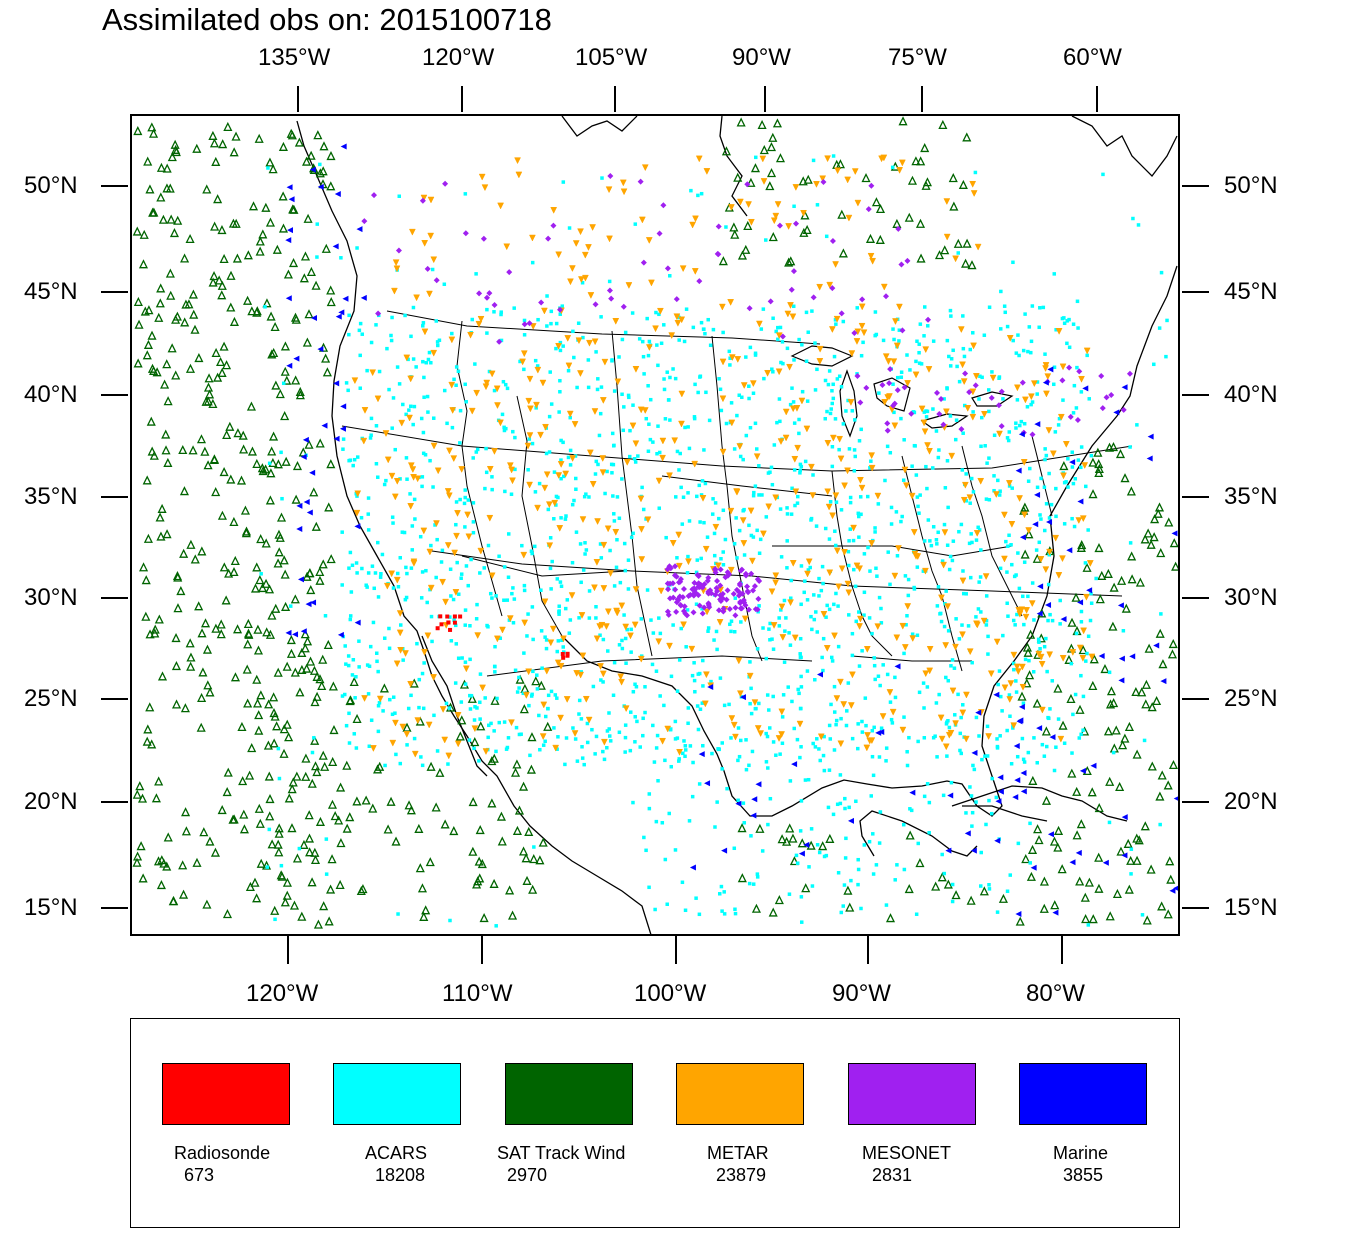 This screenshot has height=1250, width=1350. What do you see at coordinates (477, 993) in the screenshot?
I see `bottom-lon-label: 110°W` at bounding box center [477, 993].